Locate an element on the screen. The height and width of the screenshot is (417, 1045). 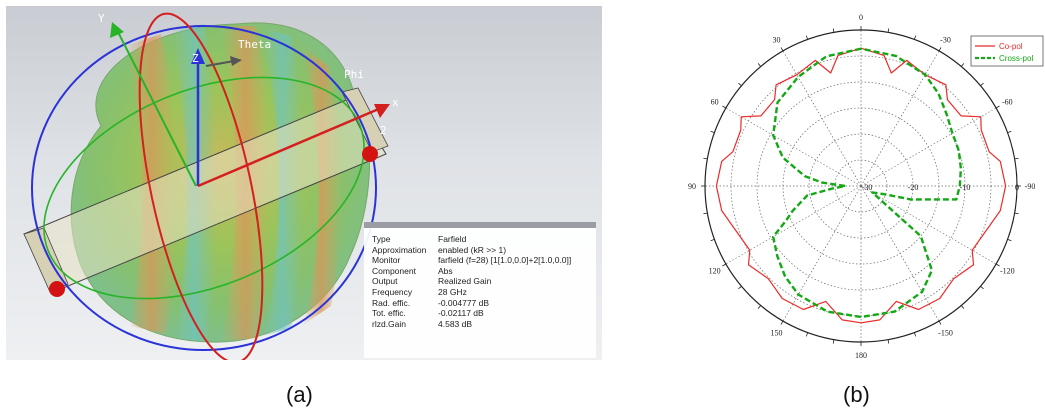
y-axis-arrow-icon is located at coordinates (117, 30).